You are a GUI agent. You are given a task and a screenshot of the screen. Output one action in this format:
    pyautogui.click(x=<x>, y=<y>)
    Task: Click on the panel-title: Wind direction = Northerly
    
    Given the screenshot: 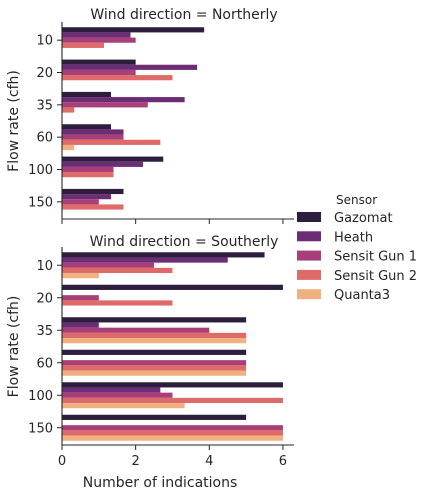 What is the action you would take?
    pyautogui.click(x=183, y=15)
    